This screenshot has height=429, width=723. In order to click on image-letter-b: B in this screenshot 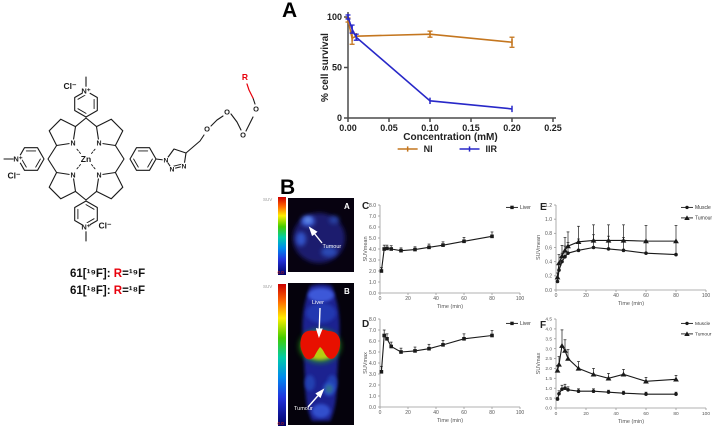, I will do `click(347, 291)`.